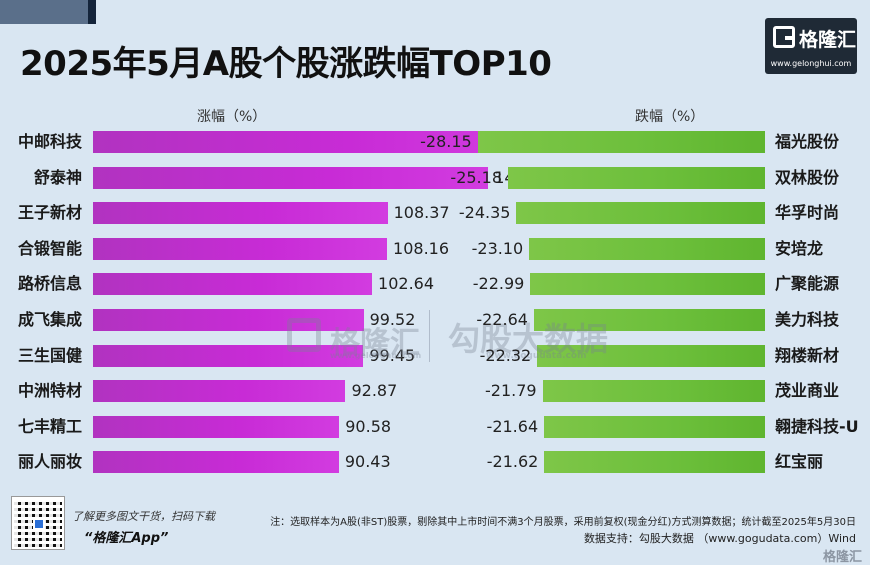  Describe the element at coordinates (406, 284) in the screenshot. I see `gain-value-label: 102.64` at that location.